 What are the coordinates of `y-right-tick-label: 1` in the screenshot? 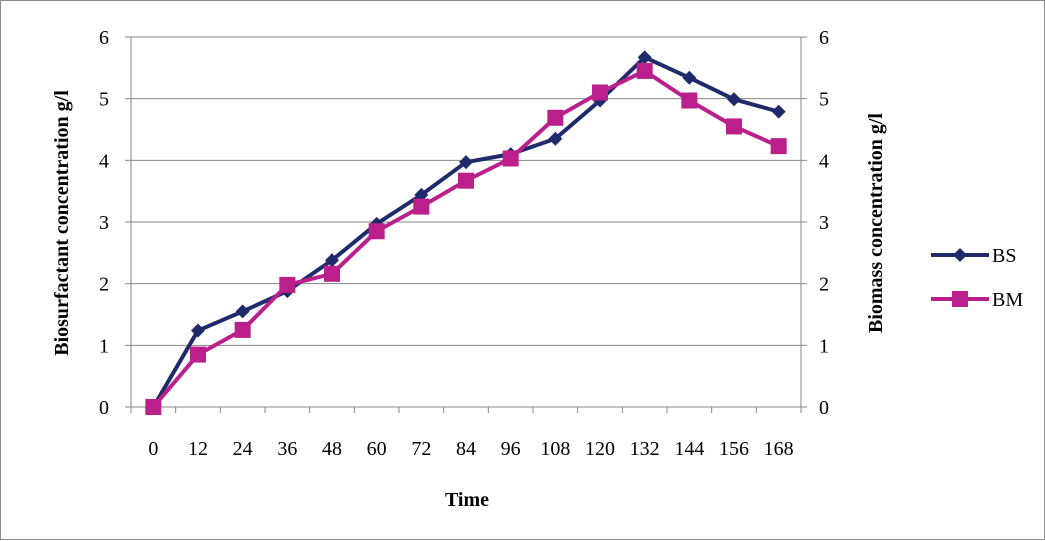 It's located at (824, 346).